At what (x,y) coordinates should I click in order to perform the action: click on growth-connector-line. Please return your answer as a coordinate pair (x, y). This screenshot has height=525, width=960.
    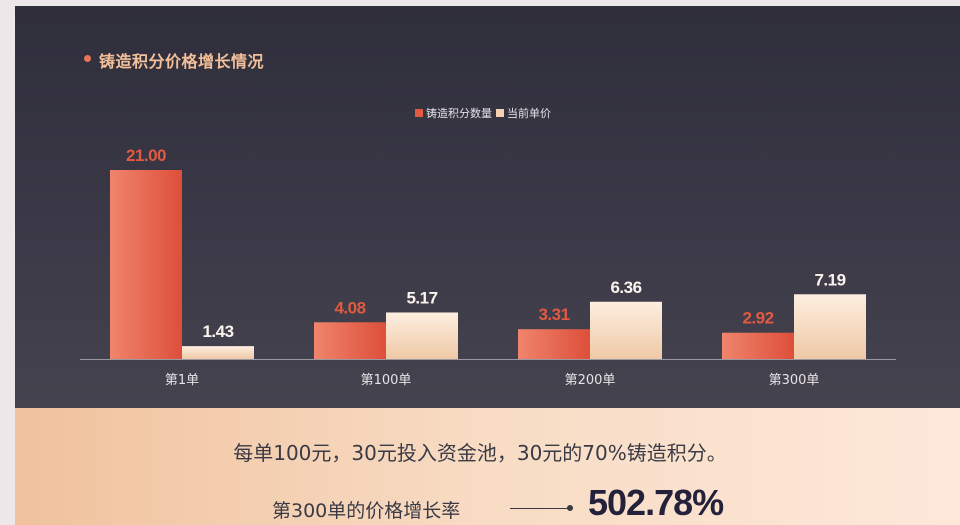
    Looking at the image, I should click on (539, 508).